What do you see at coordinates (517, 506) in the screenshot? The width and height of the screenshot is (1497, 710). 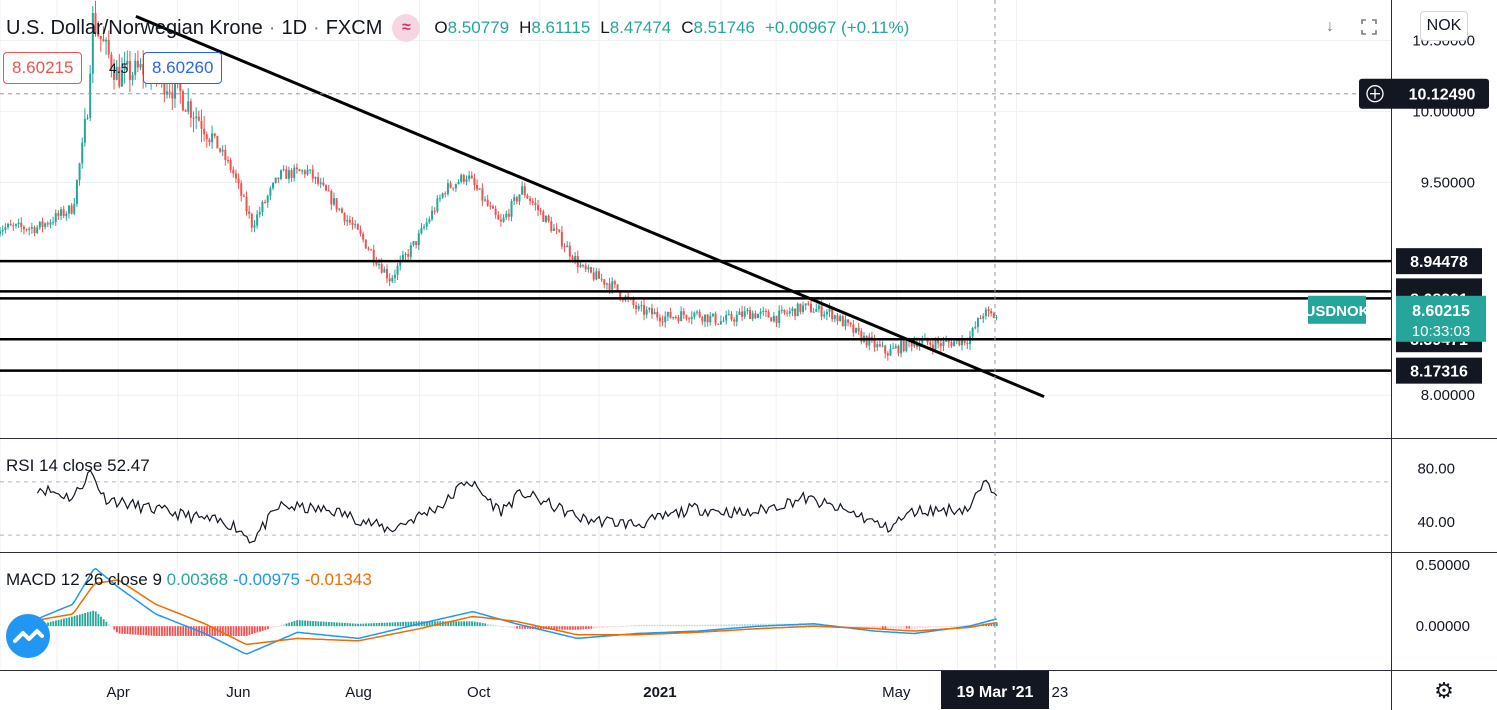 I see `rsi-line` at bounding box center [517, 506].